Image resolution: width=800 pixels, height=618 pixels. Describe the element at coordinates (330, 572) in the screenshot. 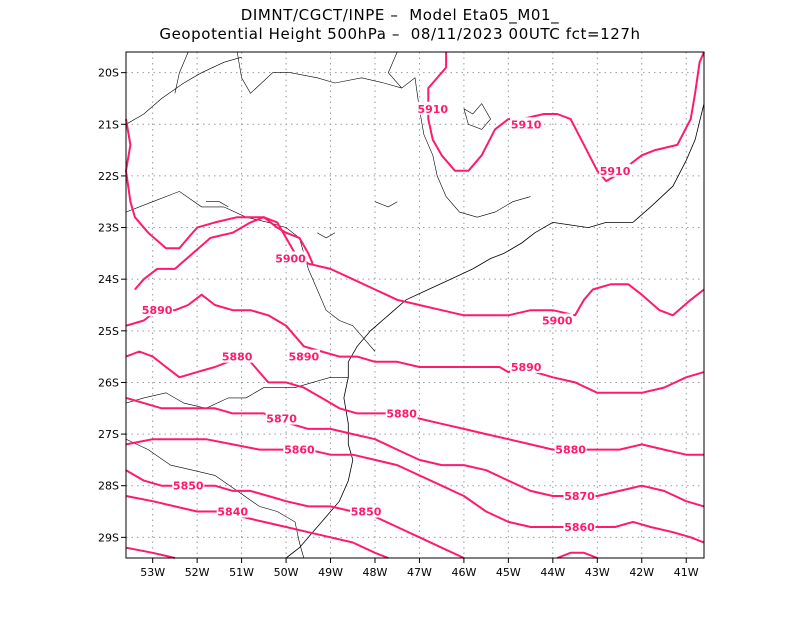

I see `lon-tick-label: 49W` at that location.